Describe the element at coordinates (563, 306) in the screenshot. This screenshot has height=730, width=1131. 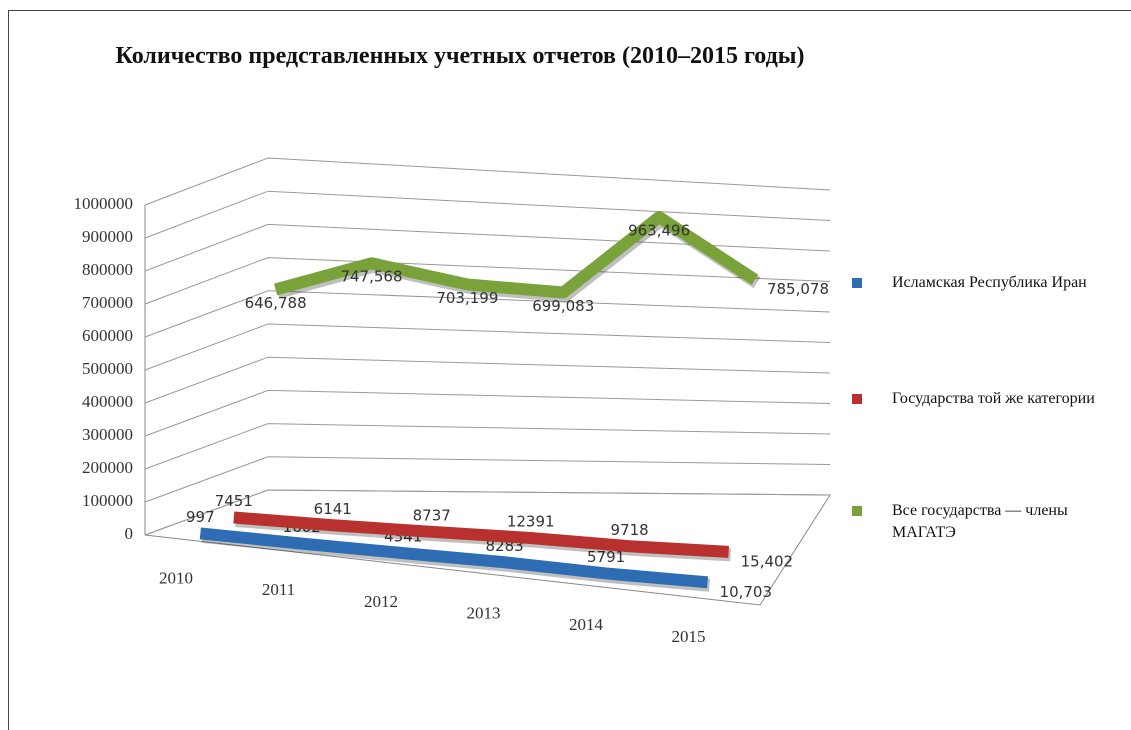
I see `data-label: 699,083` at that location.